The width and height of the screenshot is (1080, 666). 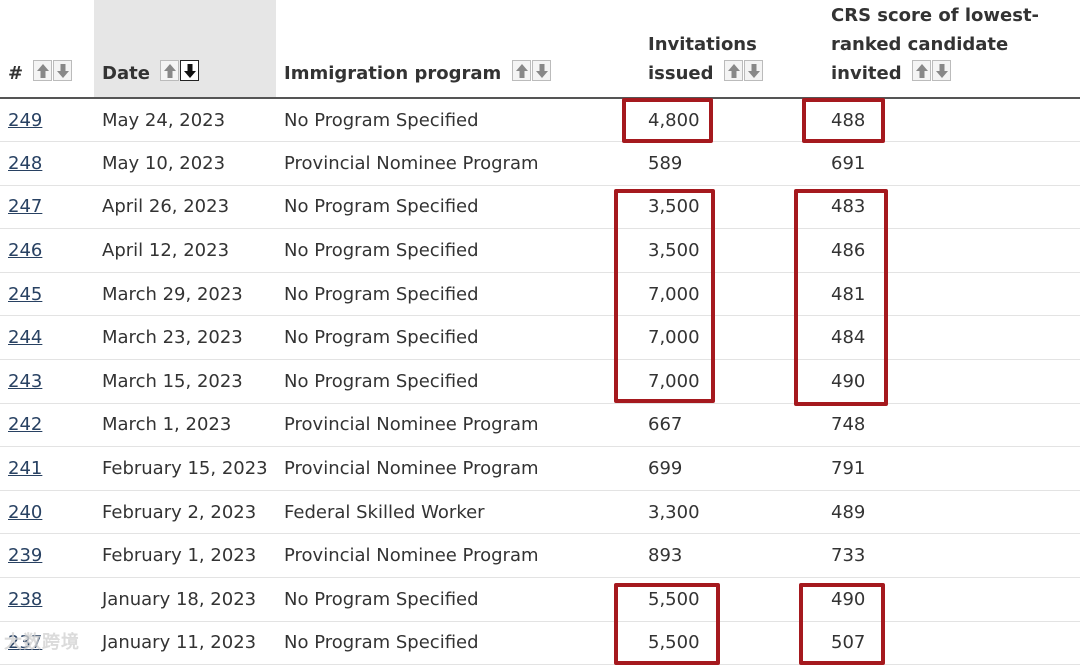 What do you see at coordinates (848, 512) in the screenshot?
I see `row-crs-score: 489` at bounding box center [848, 512].